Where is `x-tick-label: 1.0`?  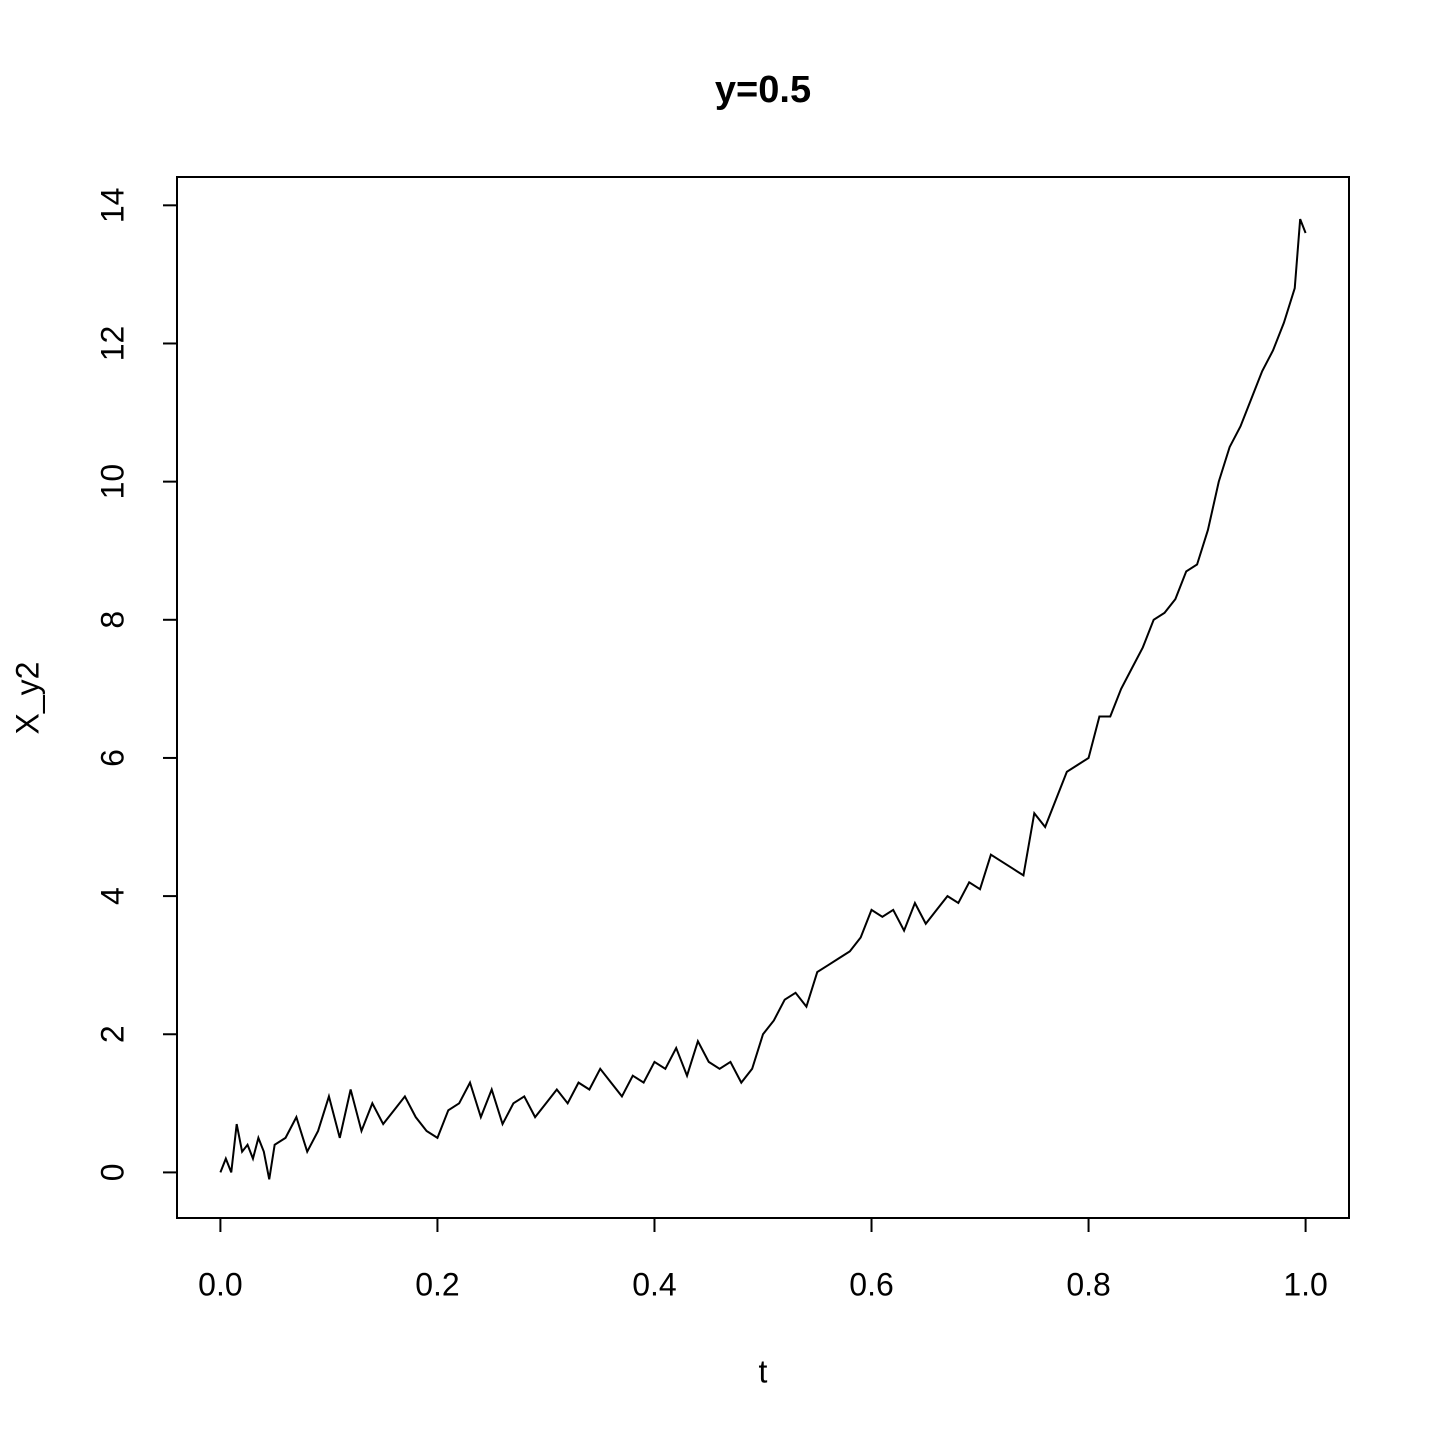
x-tick-label: 1.0 is located at coordinates (1305, 1284).